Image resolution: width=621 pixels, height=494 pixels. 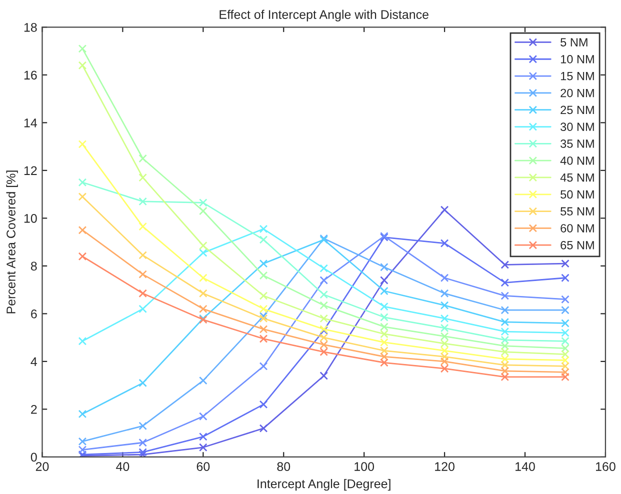 I want to click on y-tick-label: 0, so click(x=33, y=457).